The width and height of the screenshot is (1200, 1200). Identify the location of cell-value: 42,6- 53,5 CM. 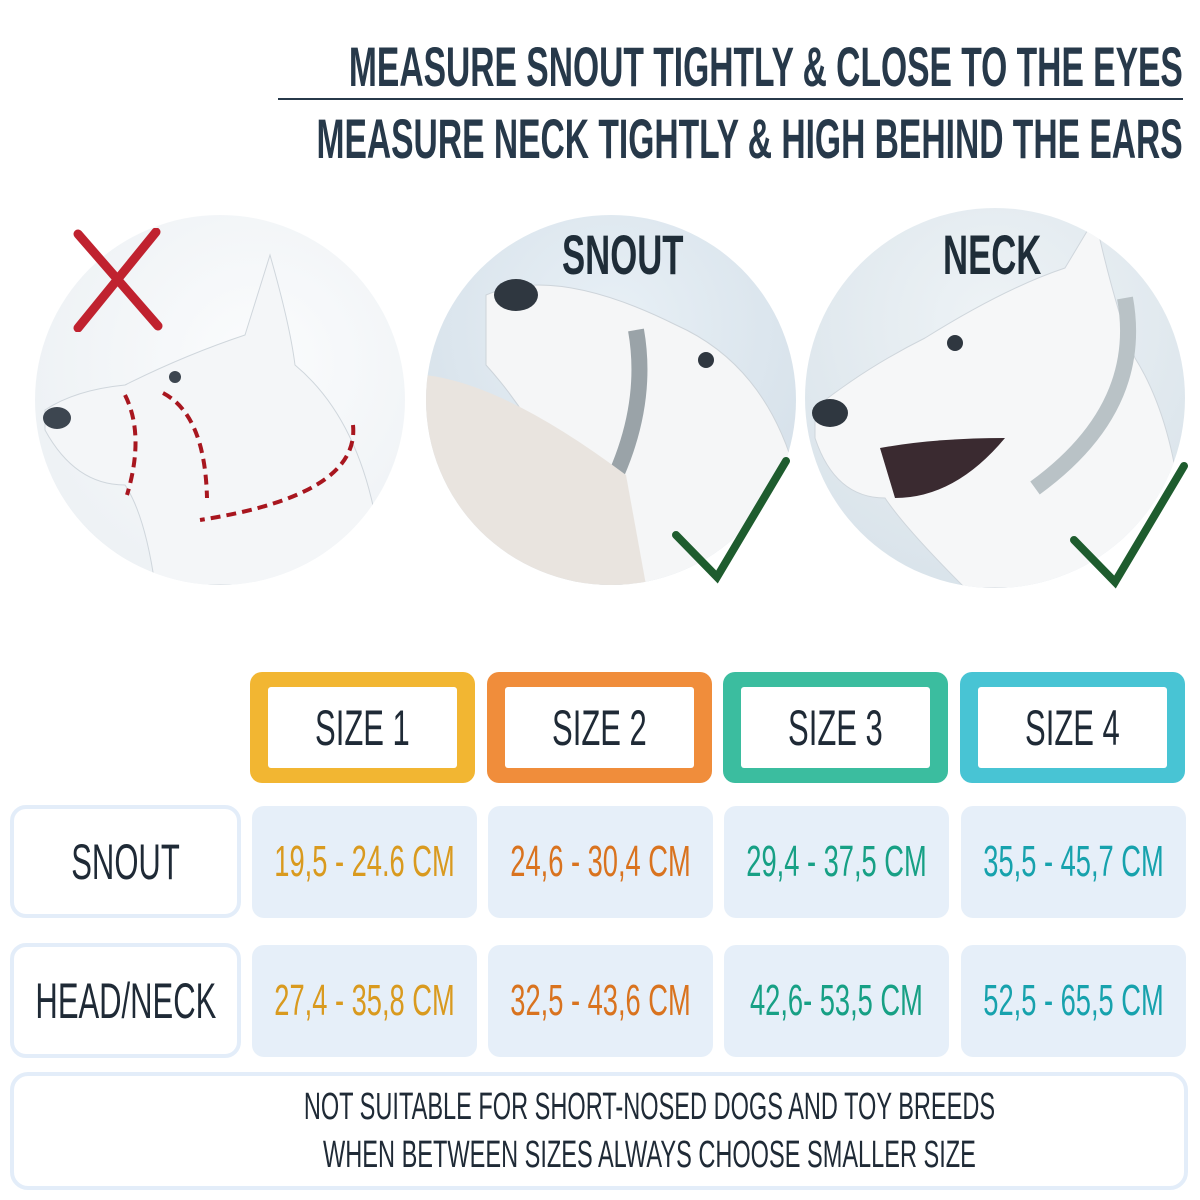
(836, 1000).